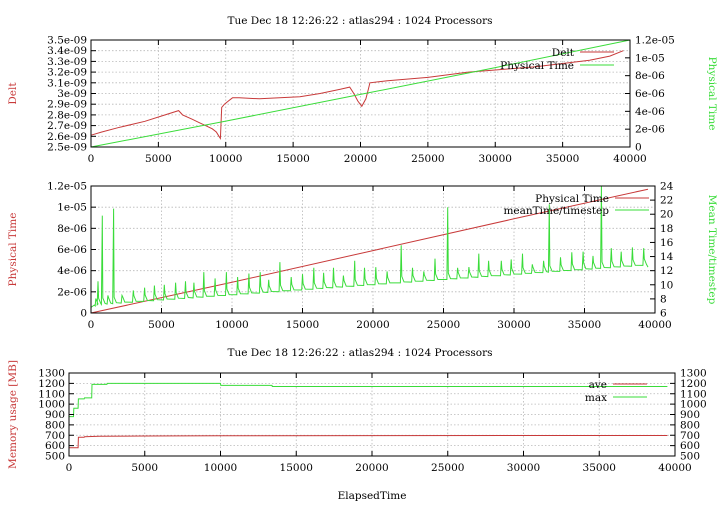  Describe the element at coordinates (51, 384) in the screenshot. I see `y-left-tick-label: 1200` at that location.